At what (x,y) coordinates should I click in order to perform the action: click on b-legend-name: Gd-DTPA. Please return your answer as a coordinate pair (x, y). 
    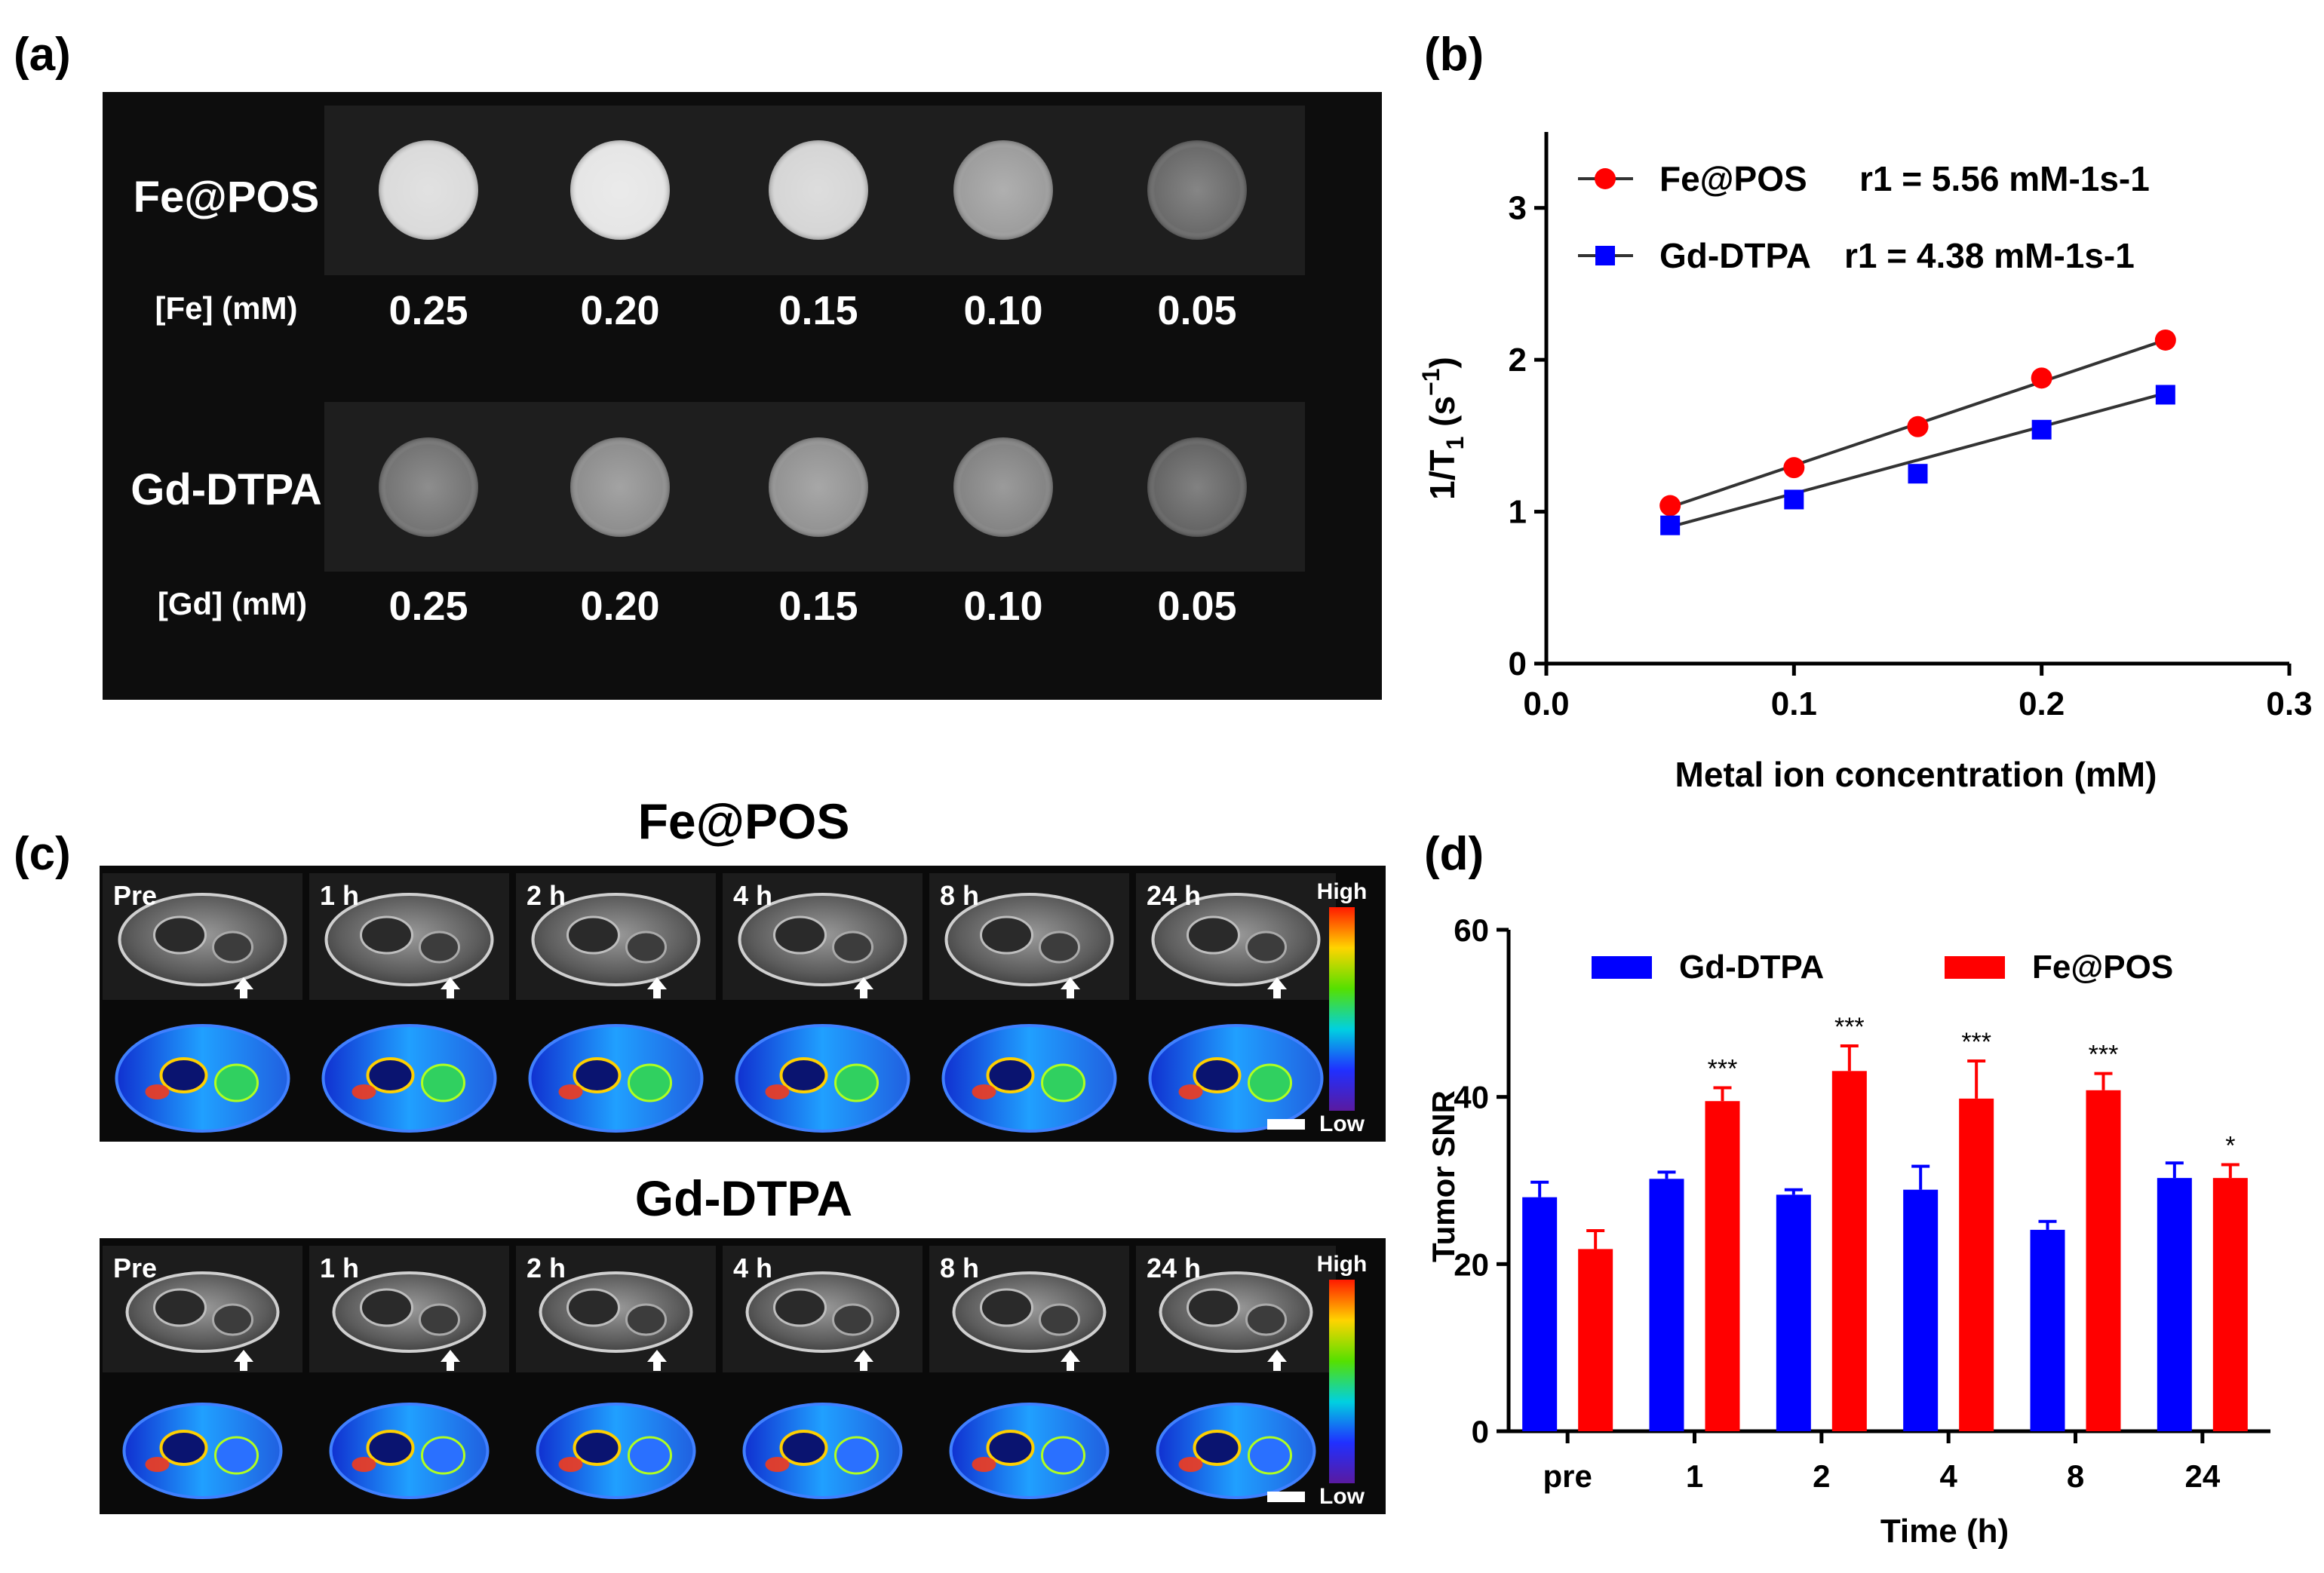
    Looking at the image, I should click on (1735, 256).